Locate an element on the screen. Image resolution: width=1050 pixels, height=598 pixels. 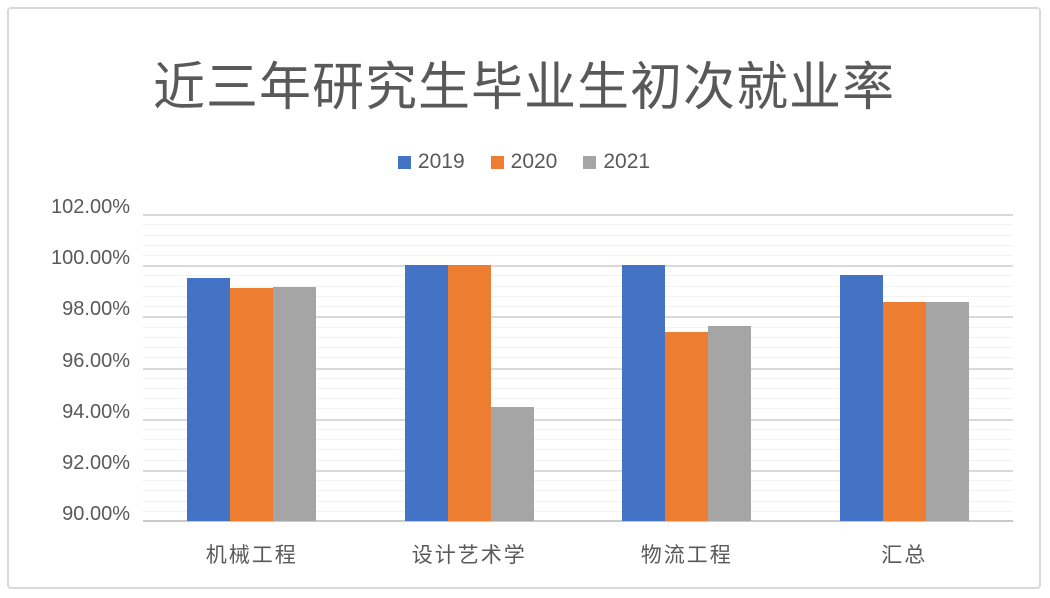
x-axis-tick-label-物流工程: 物流工程 is located at coordinates (686, 555).